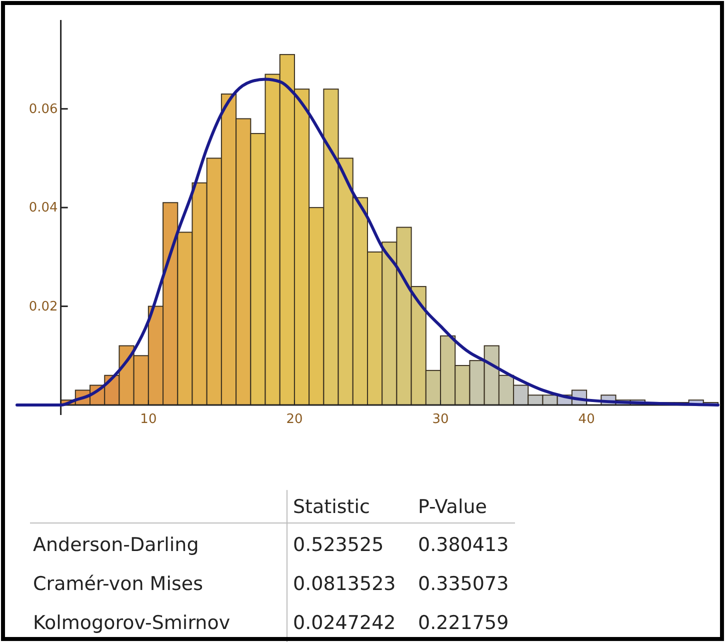 The height and width of the screenshot is (642, 725). Describe the element at coordinates (294, 419) in the screenshot. I see `x-tick-label: 20` at that location.